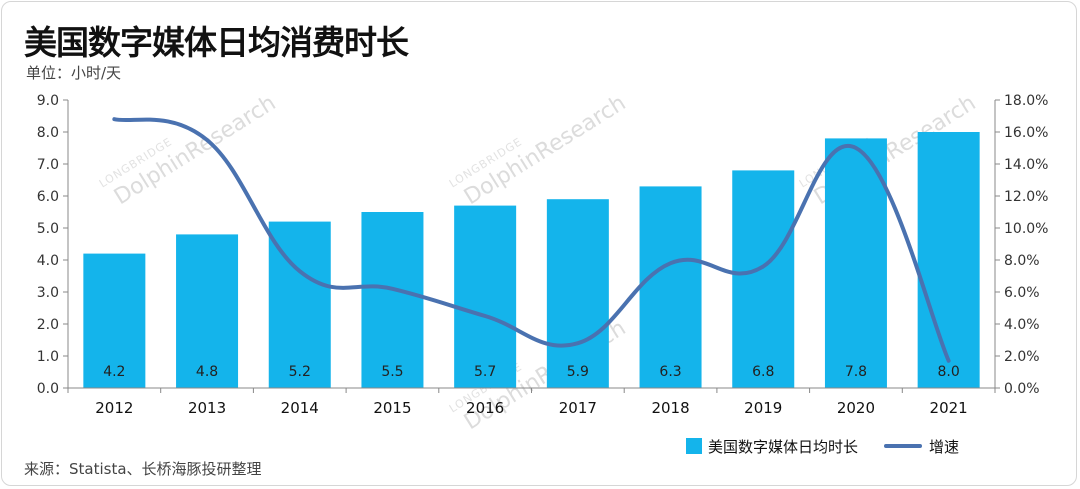 The width and height of the screenshot is (1080, 489). I want to click on legend: 美国数字媒体日均时长 增速, so click(822, 447).